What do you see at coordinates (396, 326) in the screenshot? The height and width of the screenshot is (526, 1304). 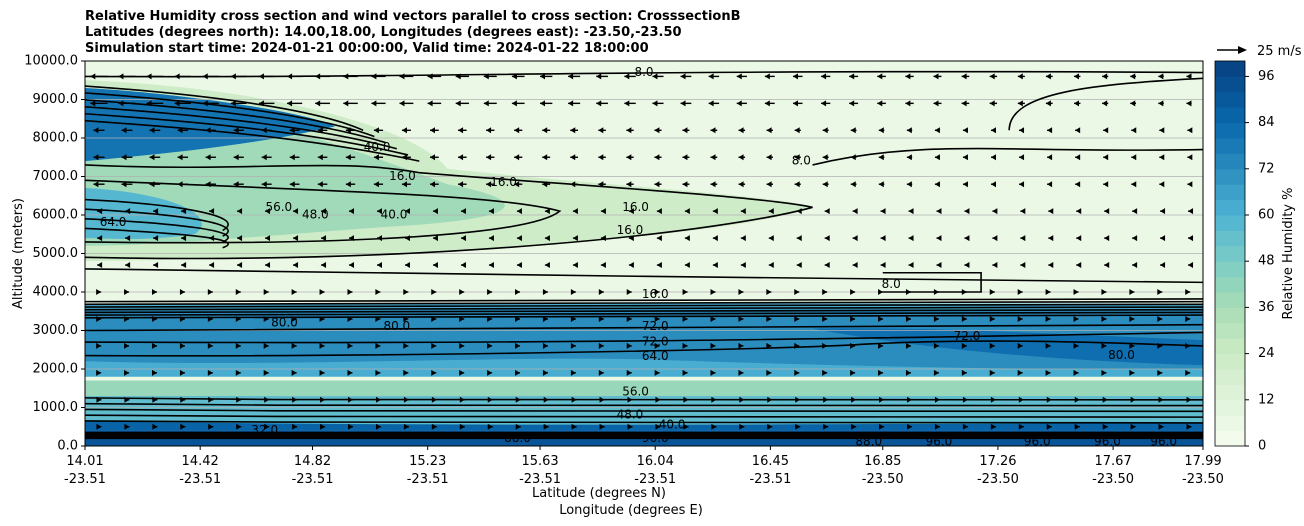 I see `contour-label-21: 80.0` at bounding box center [396, 326].